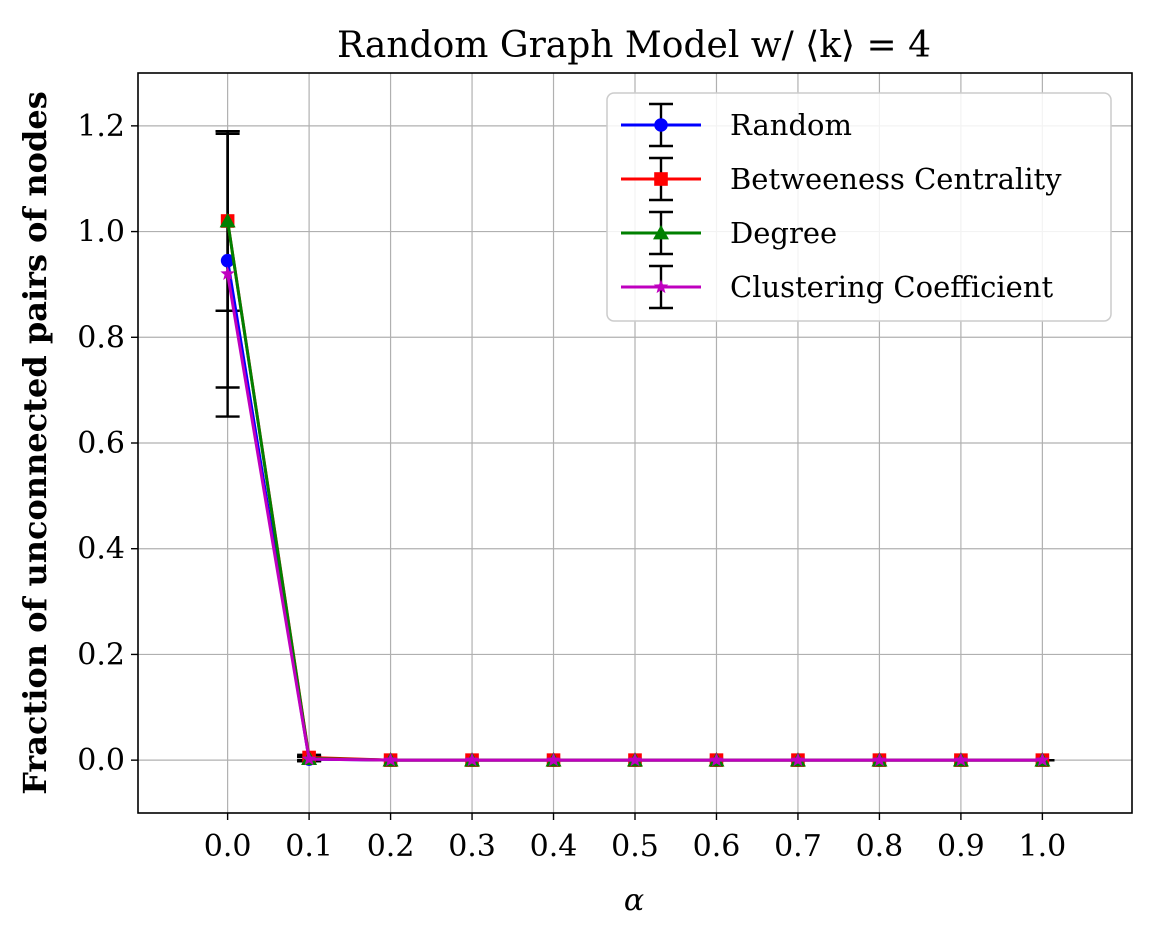 This screenshot has width=1151, height=937. What do you see at coordinates (101, 443) in the screenshot?
I see `y-tick-label: 0.6` at bounding box center [101, 443].